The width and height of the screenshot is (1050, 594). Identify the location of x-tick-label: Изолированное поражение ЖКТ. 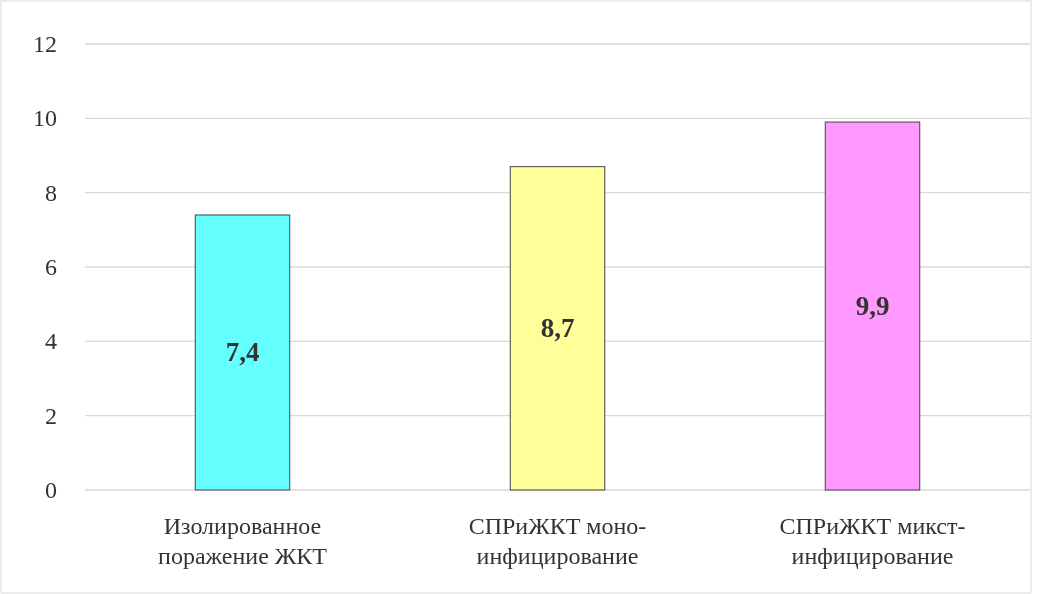
(243, 541).